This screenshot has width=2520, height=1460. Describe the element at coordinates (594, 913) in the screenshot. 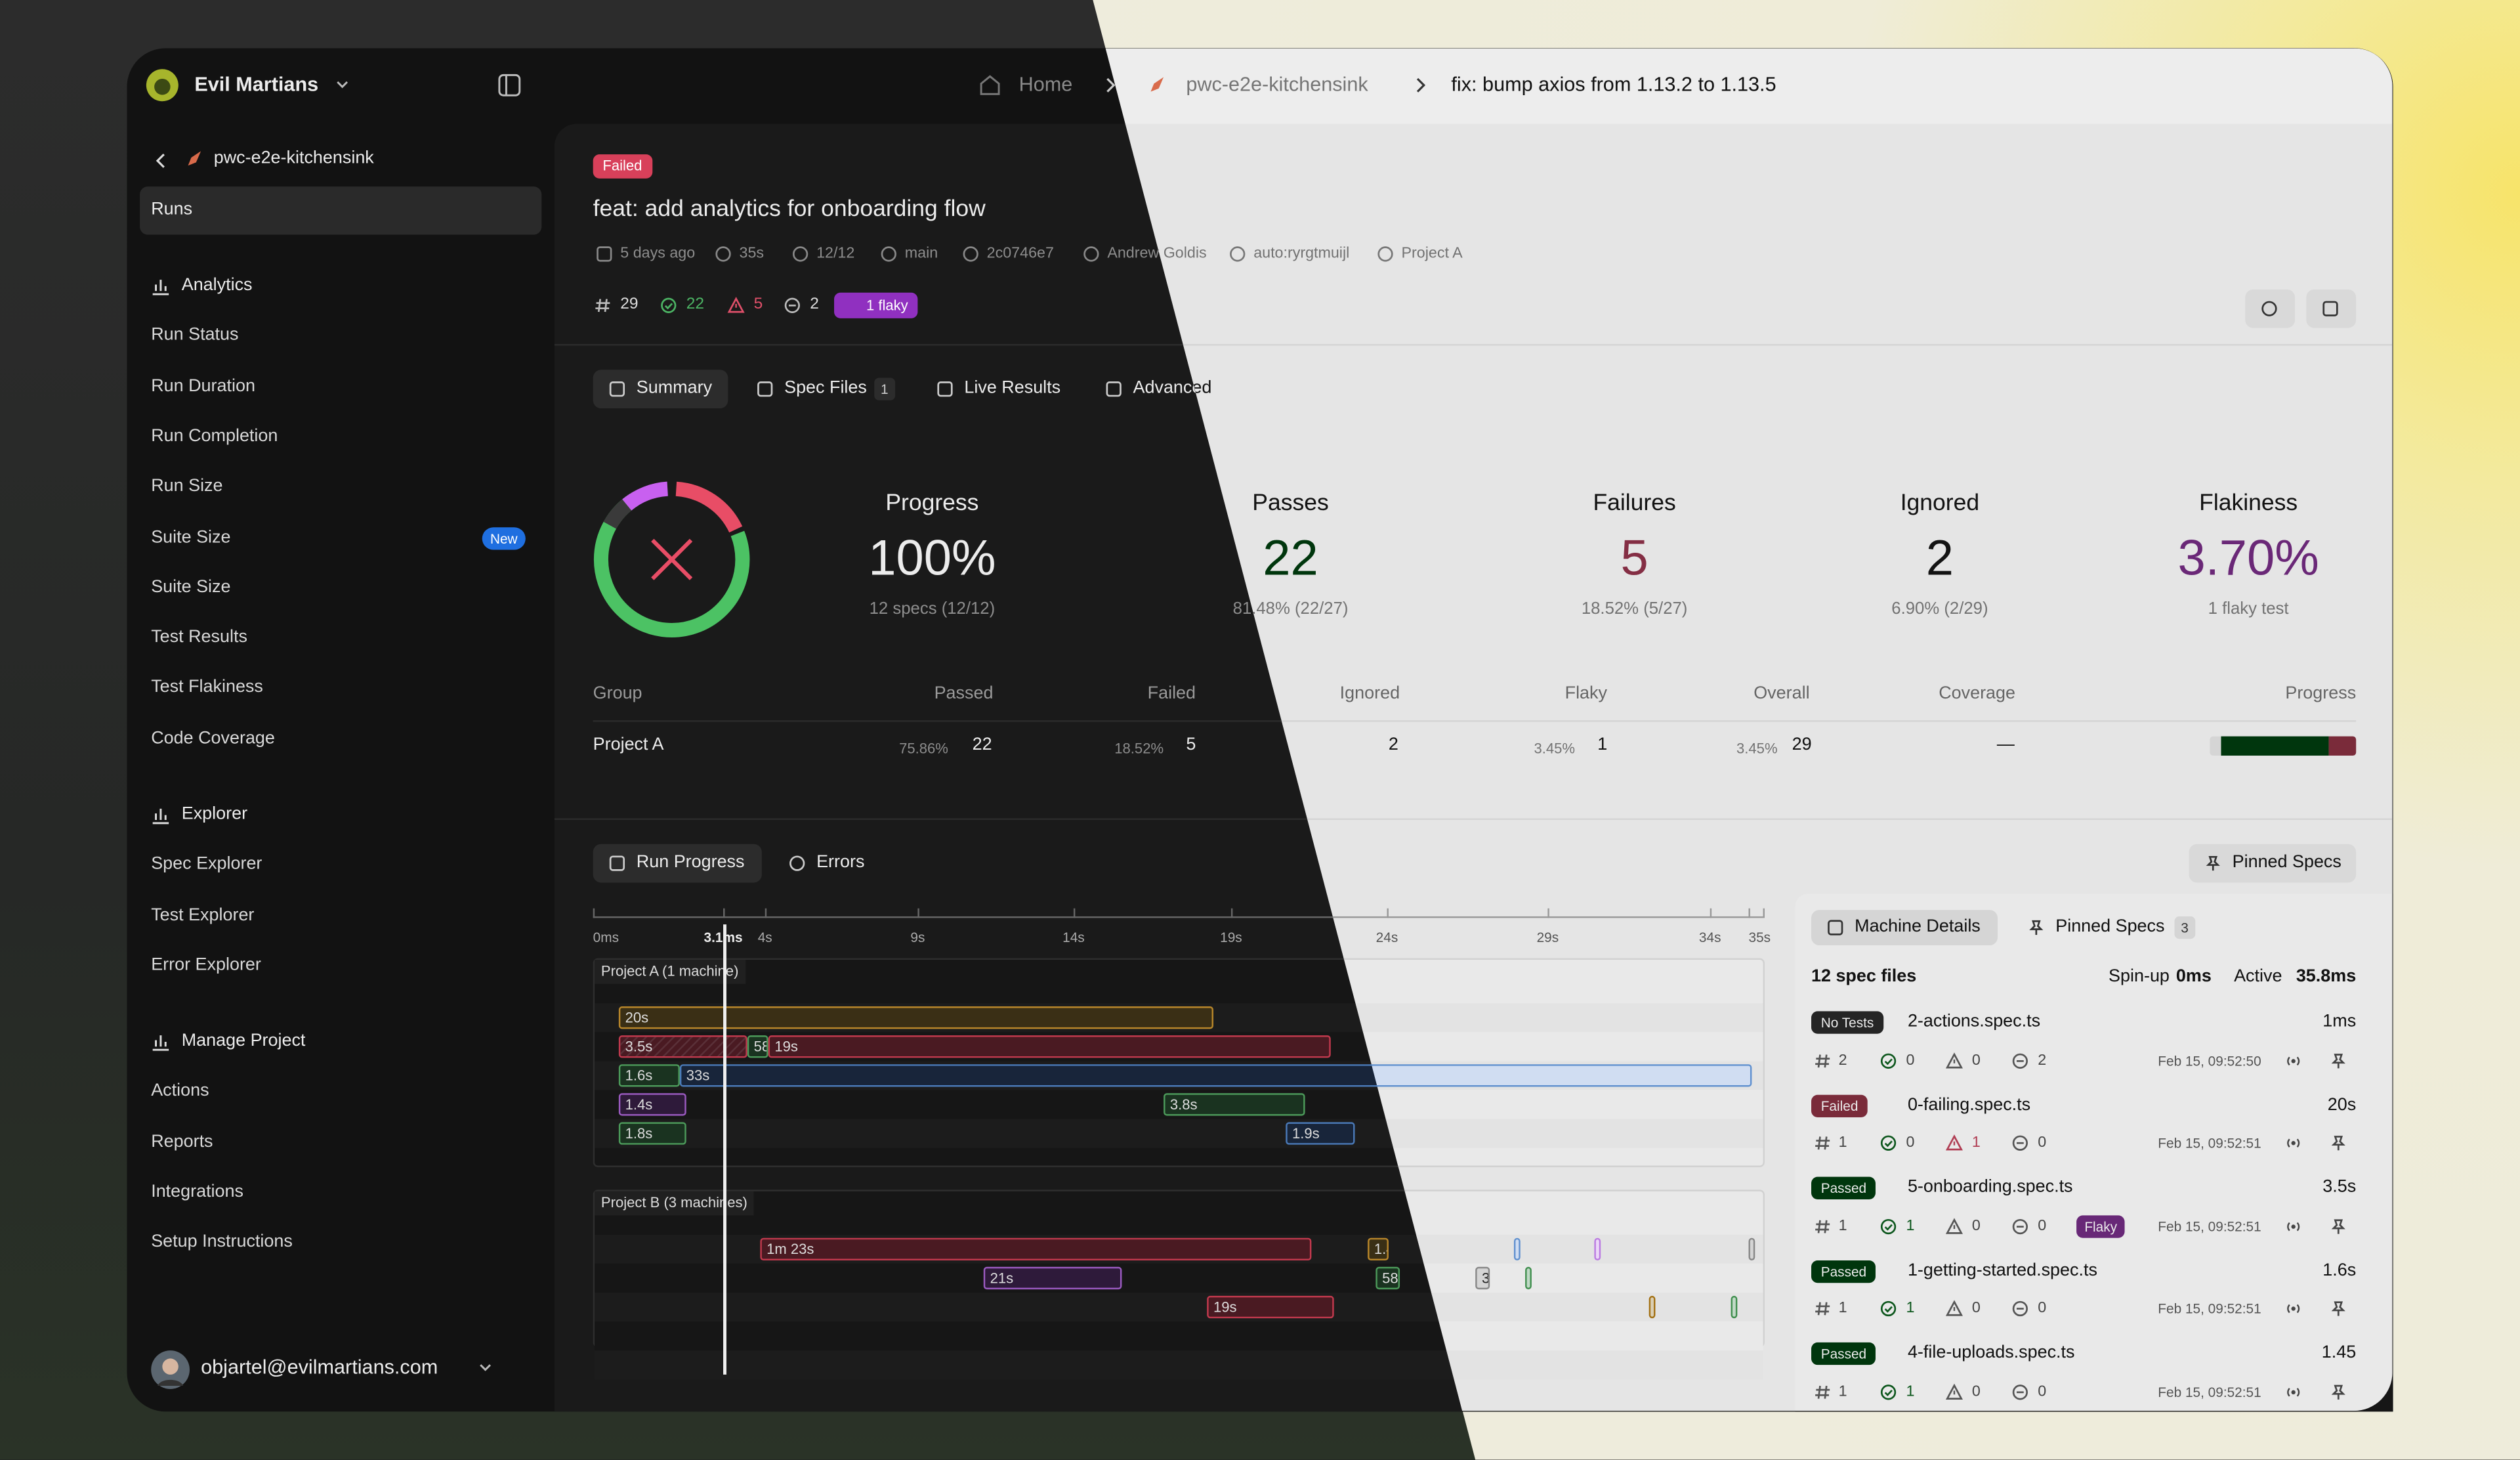

I see `tick-mark` at that location.